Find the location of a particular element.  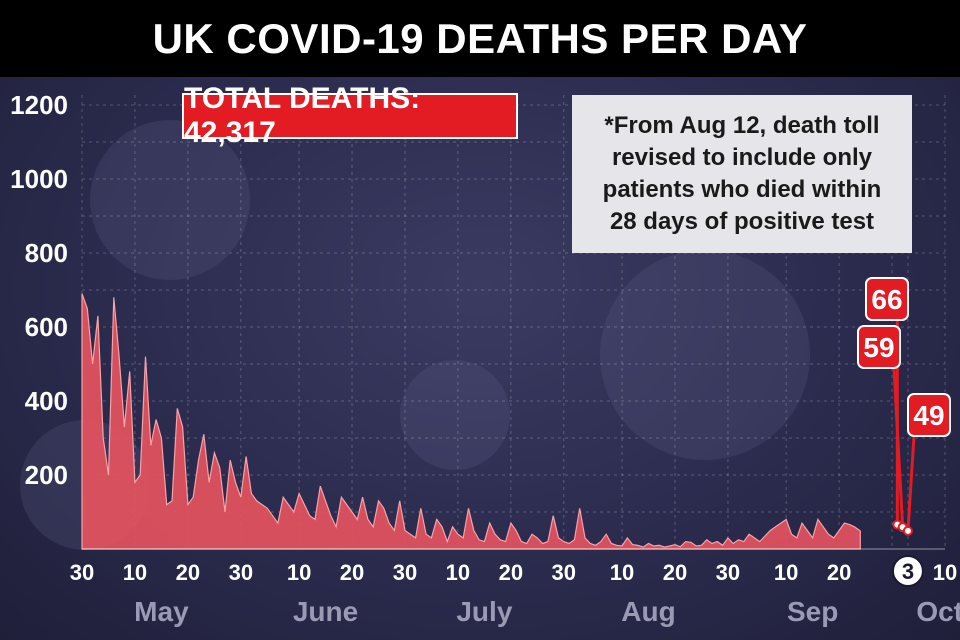

y-tick-label: 200 is located at coordinates (46, 475).